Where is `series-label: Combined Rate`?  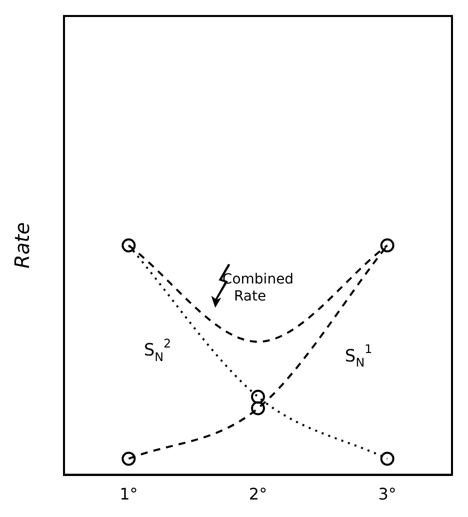
series-label: Combined Rate is located at coordinates (258, 287).